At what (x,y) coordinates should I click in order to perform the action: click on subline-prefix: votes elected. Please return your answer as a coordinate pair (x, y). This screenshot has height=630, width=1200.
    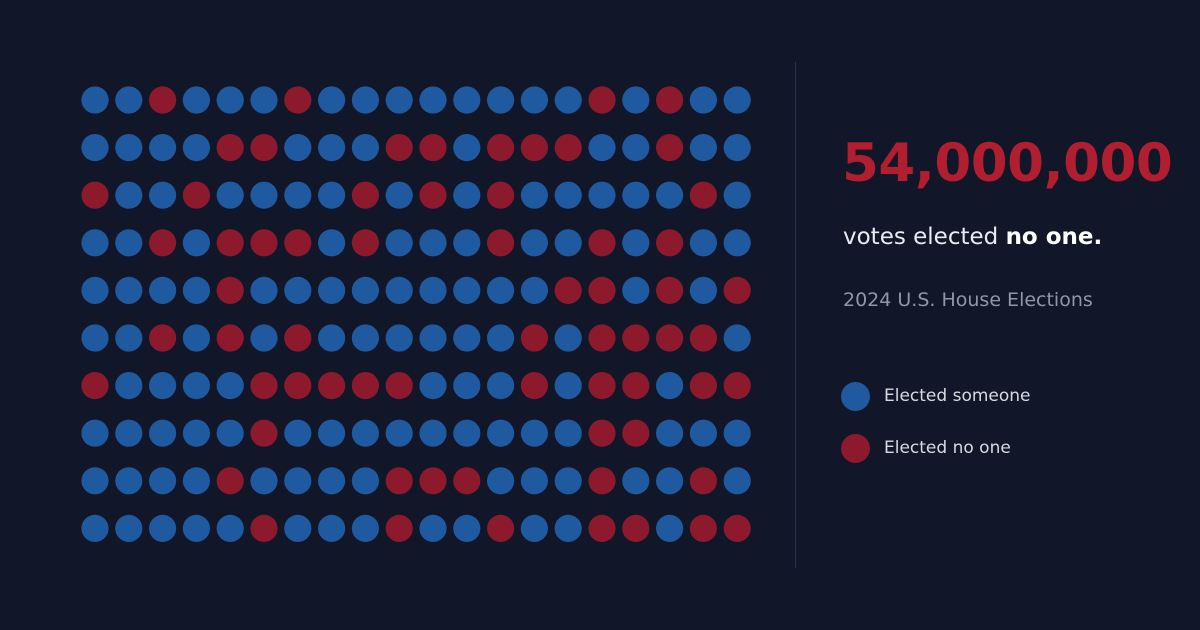
    Looking at the image, I should click on (924, 237).